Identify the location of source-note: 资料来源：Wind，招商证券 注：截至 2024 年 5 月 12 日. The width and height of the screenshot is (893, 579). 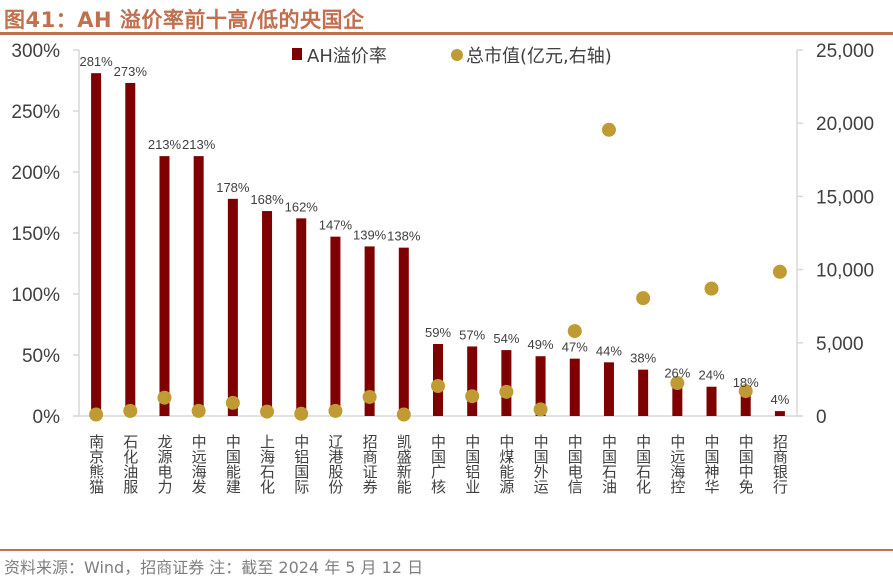
(214, 567).